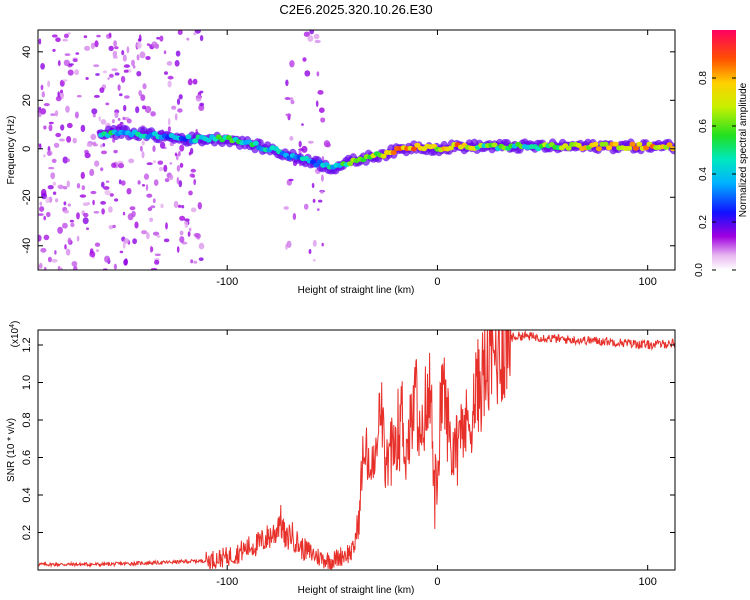 The width and height of the screenshot is (750, 600). What do you see at coordinates (699, 270) in the screenshot?
I see `colorbar-tick-label: 0.0` at bounding box center [699, 270].